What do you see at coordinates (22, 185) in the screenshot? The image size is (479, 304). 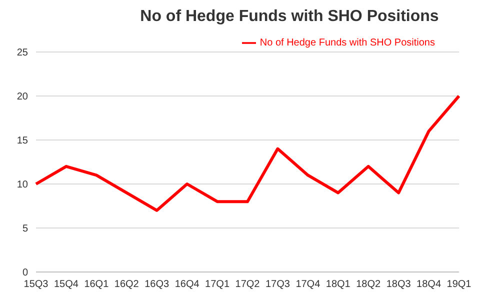 I see `y-tick-label: 10` at bounding box center [22, 185].